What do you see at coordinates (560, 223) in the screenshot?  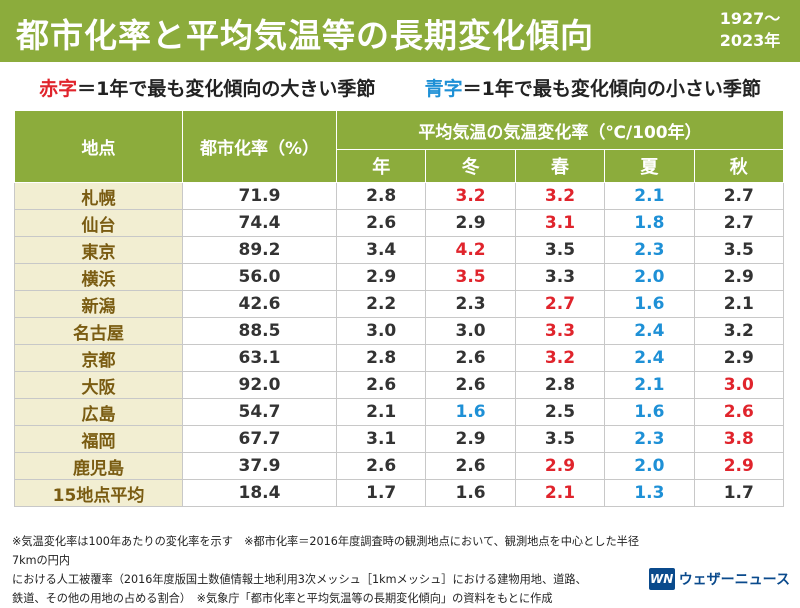 I see `spring-value-cell: 3.1` at bounding box center [560, 223].